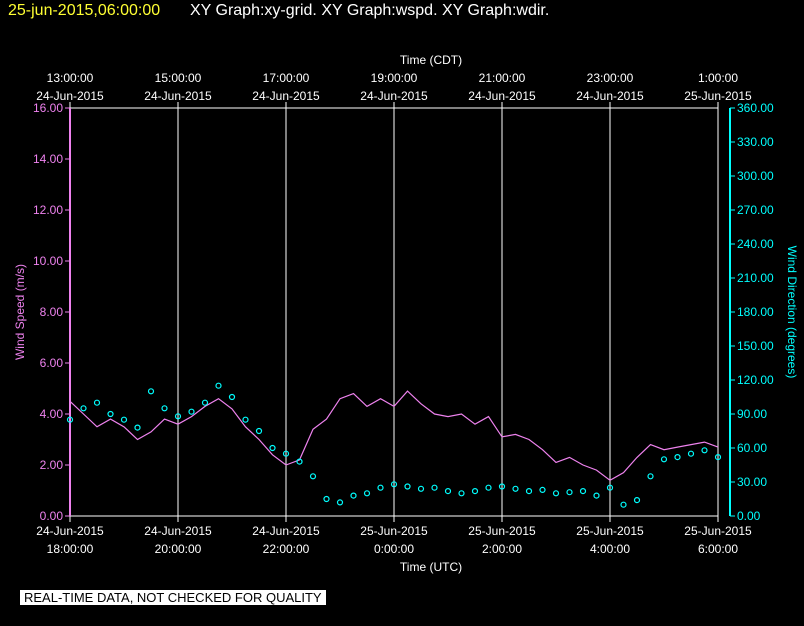  I want to click on top-tick-time: 17:00:00, so click(286, 78).